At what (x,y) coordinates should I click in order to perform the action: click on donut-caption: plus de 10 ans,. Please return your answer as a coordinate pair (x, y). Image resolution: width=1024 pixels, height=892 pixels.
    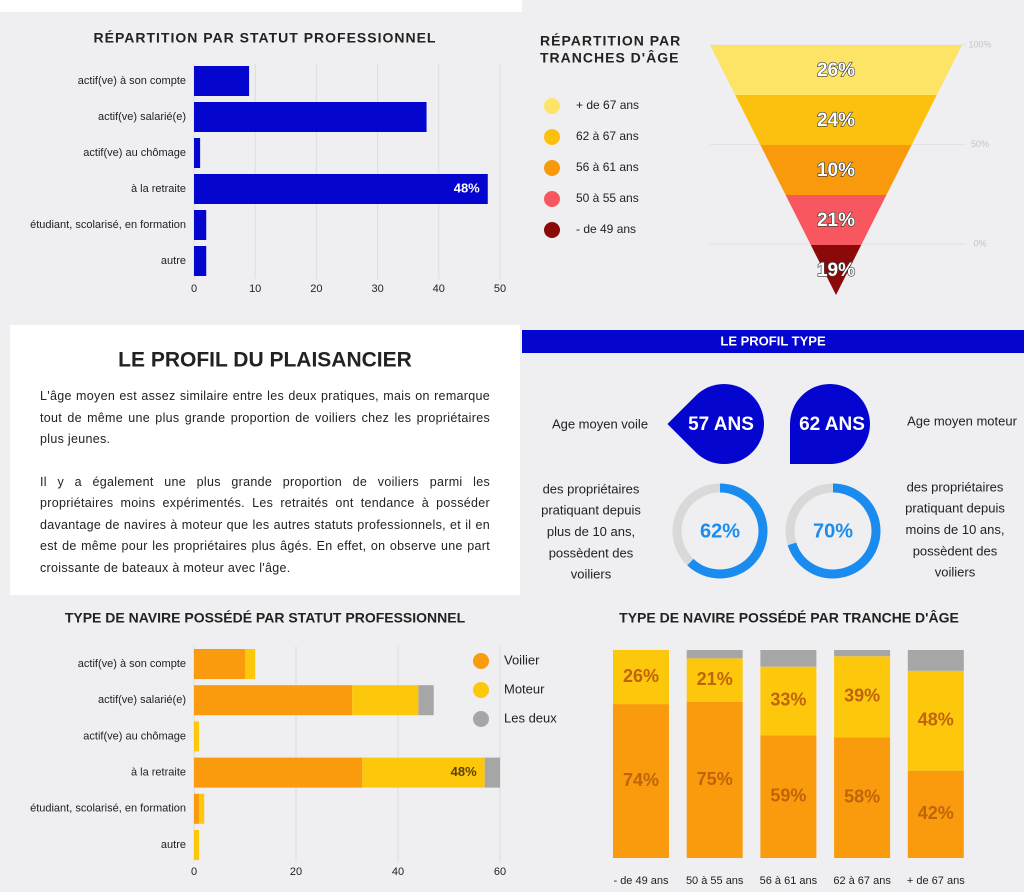
    Looking at the image, I should click on (591, 531).